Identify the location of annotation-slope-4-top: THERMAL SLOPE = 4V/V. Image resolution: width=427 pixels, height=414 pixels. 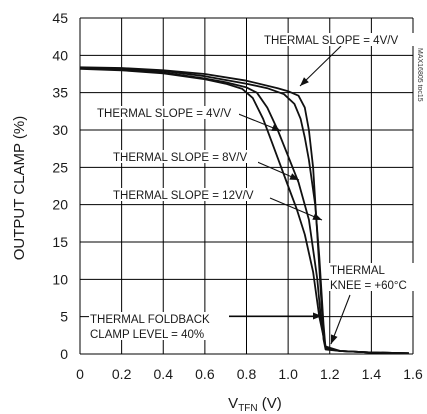
(331, 41).